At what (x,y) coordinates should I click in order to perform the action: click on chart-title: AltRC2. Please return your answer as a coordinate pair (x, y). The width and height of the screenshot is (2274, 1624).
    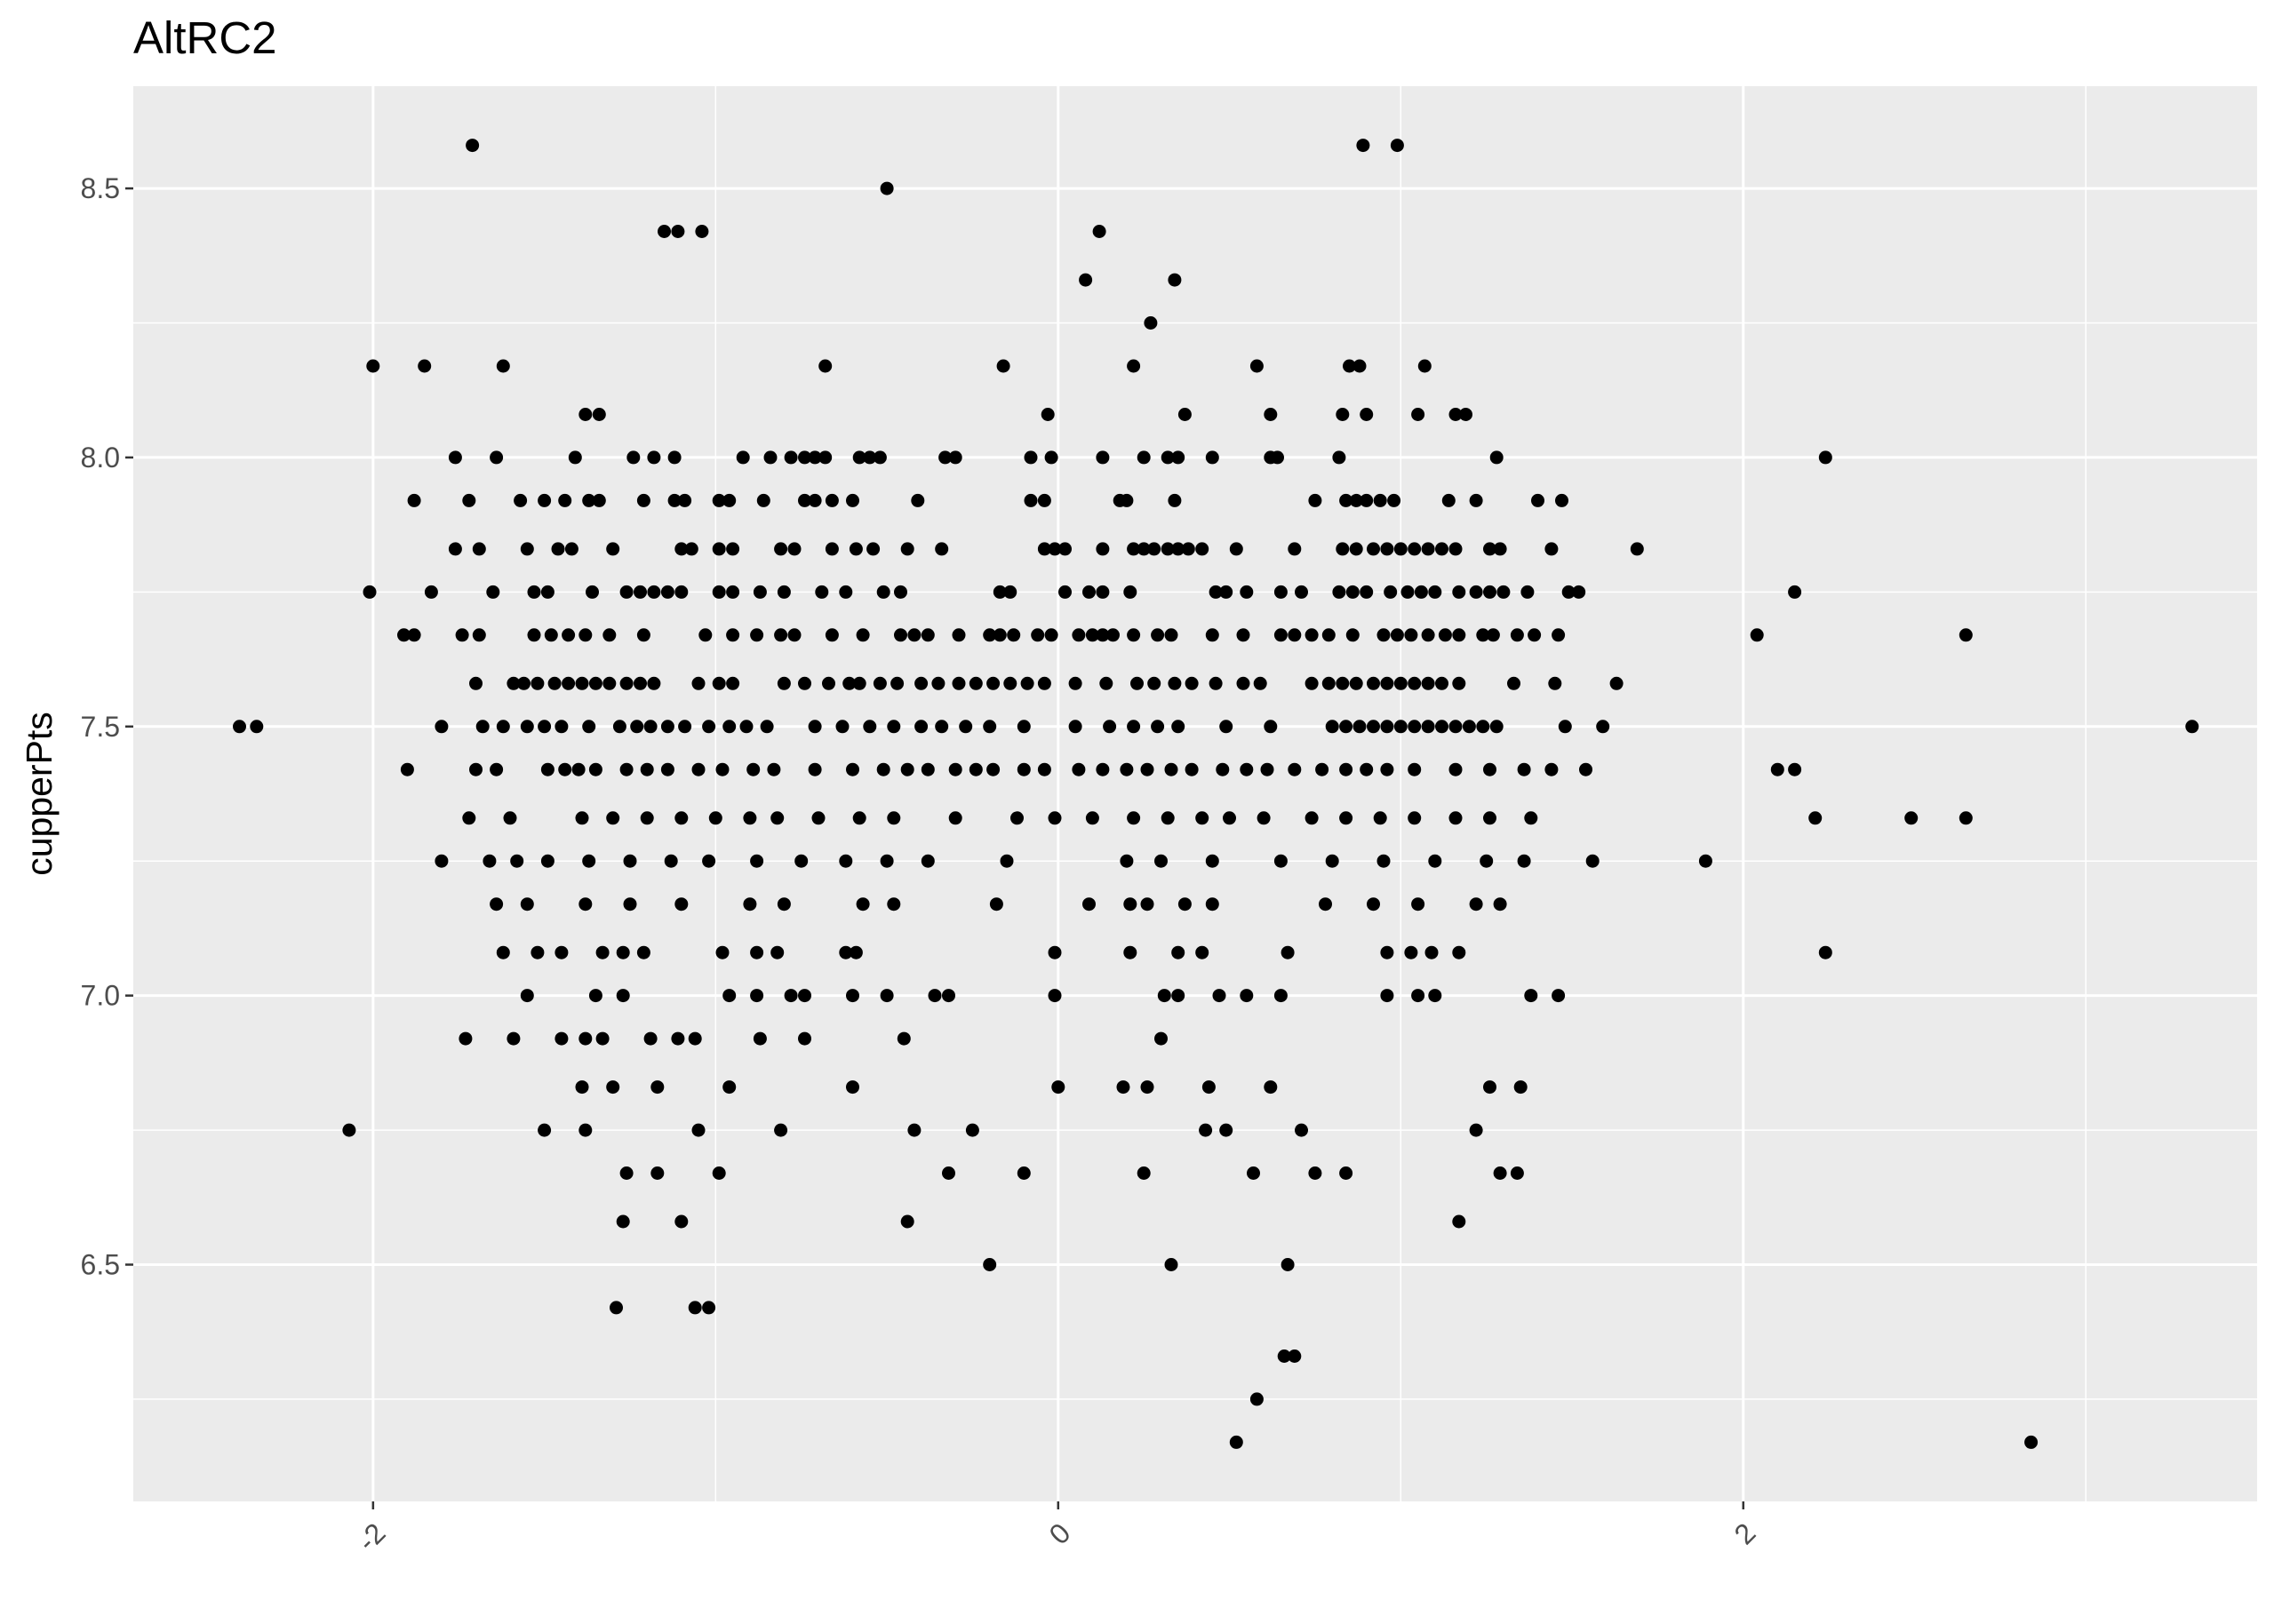
    Looking at the image, I should click on (205, 37).